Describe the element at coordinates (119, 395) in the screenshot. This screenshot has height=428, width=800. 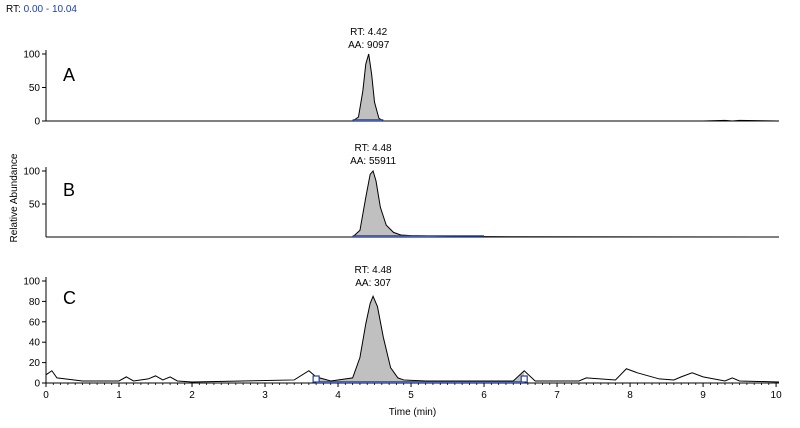
I see `x-tick-label: 1` at that location.